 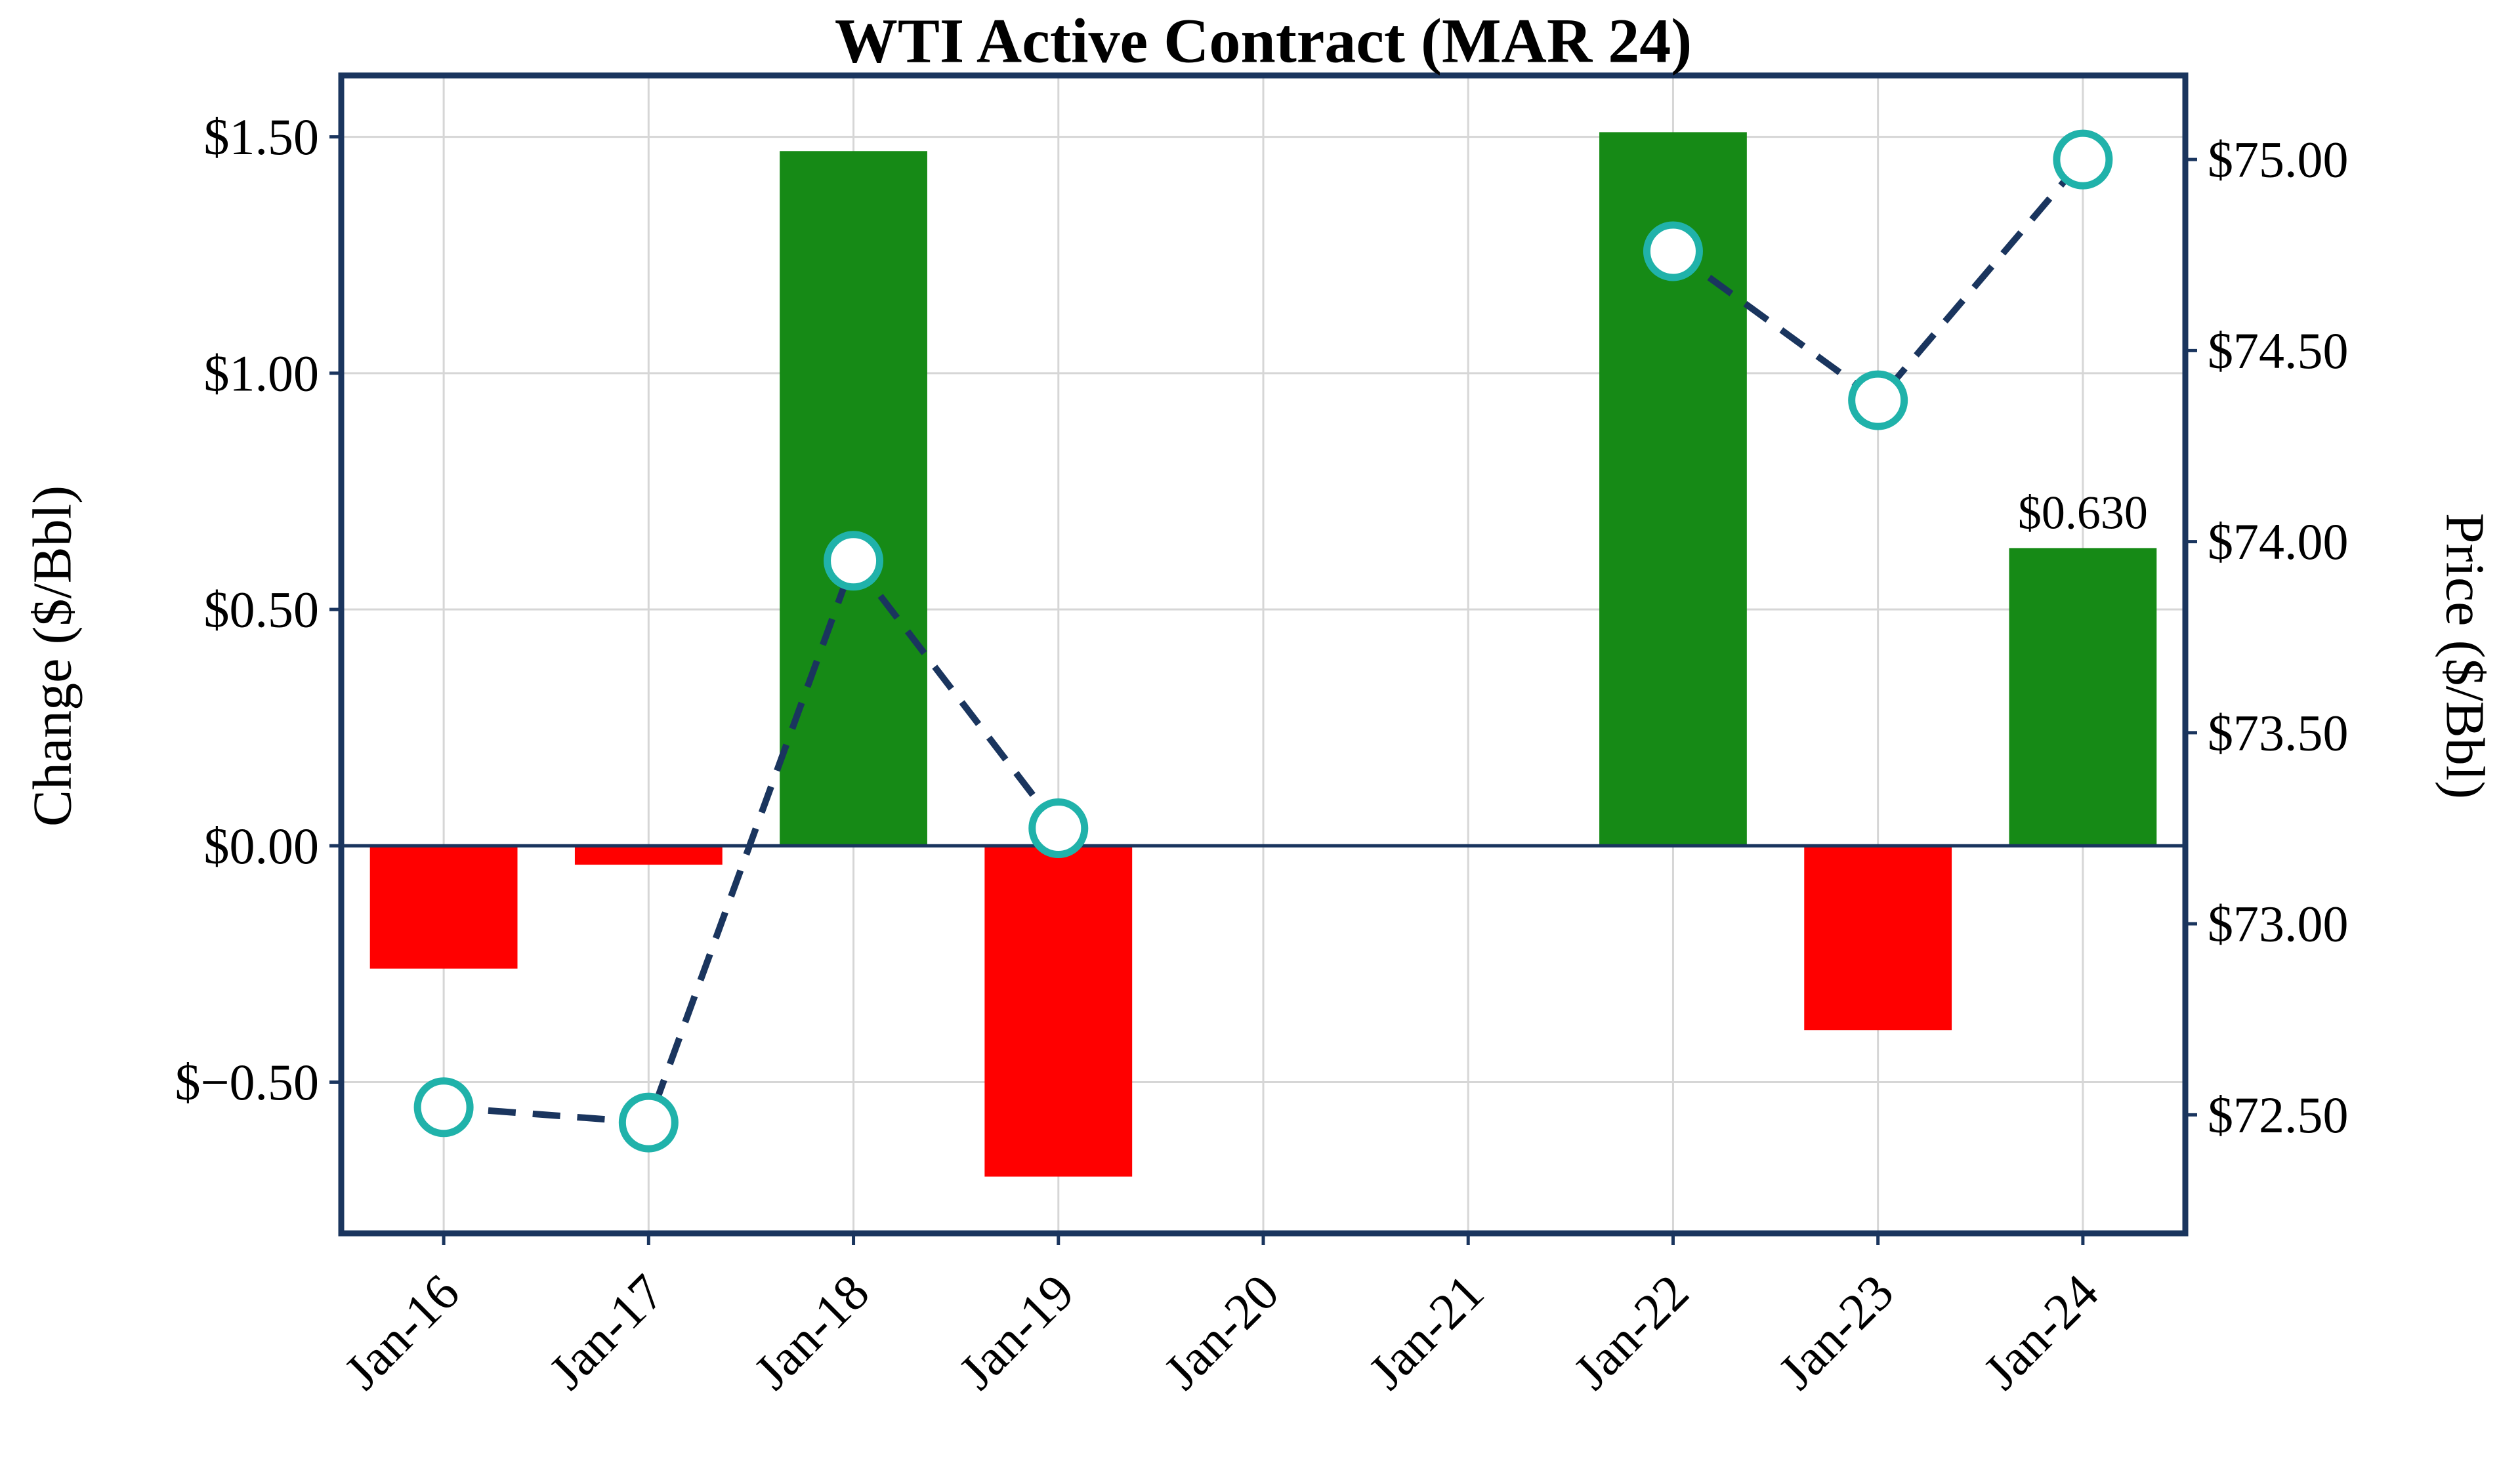 What do you see at coordinates (1631, 1332) in the screenshot?
I see `x-tick-label: Jan-22` at bounding box center [1631, 1332].